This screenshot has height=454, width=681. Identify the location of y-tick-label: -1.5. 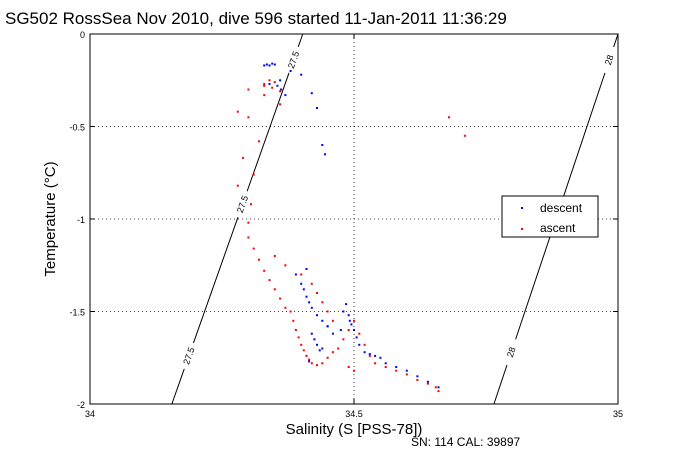
(77, 313).